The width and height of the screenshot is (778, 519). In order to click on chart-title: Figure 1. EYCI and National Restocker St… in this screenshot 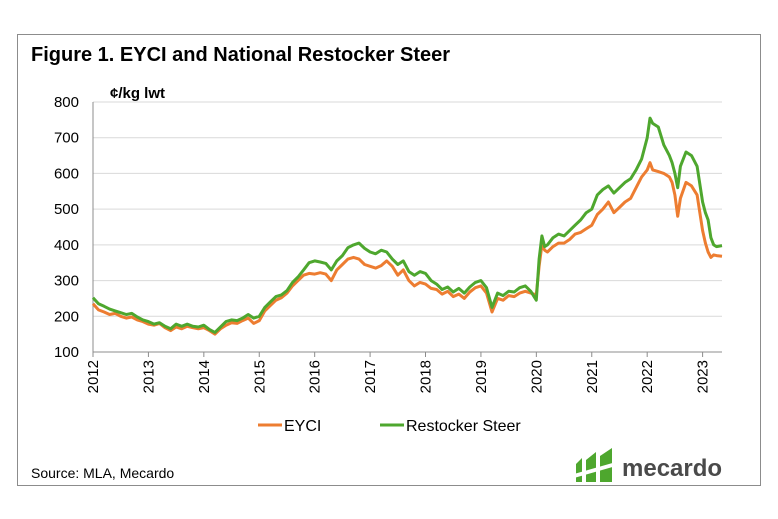, I will do `click(241, 55)`.